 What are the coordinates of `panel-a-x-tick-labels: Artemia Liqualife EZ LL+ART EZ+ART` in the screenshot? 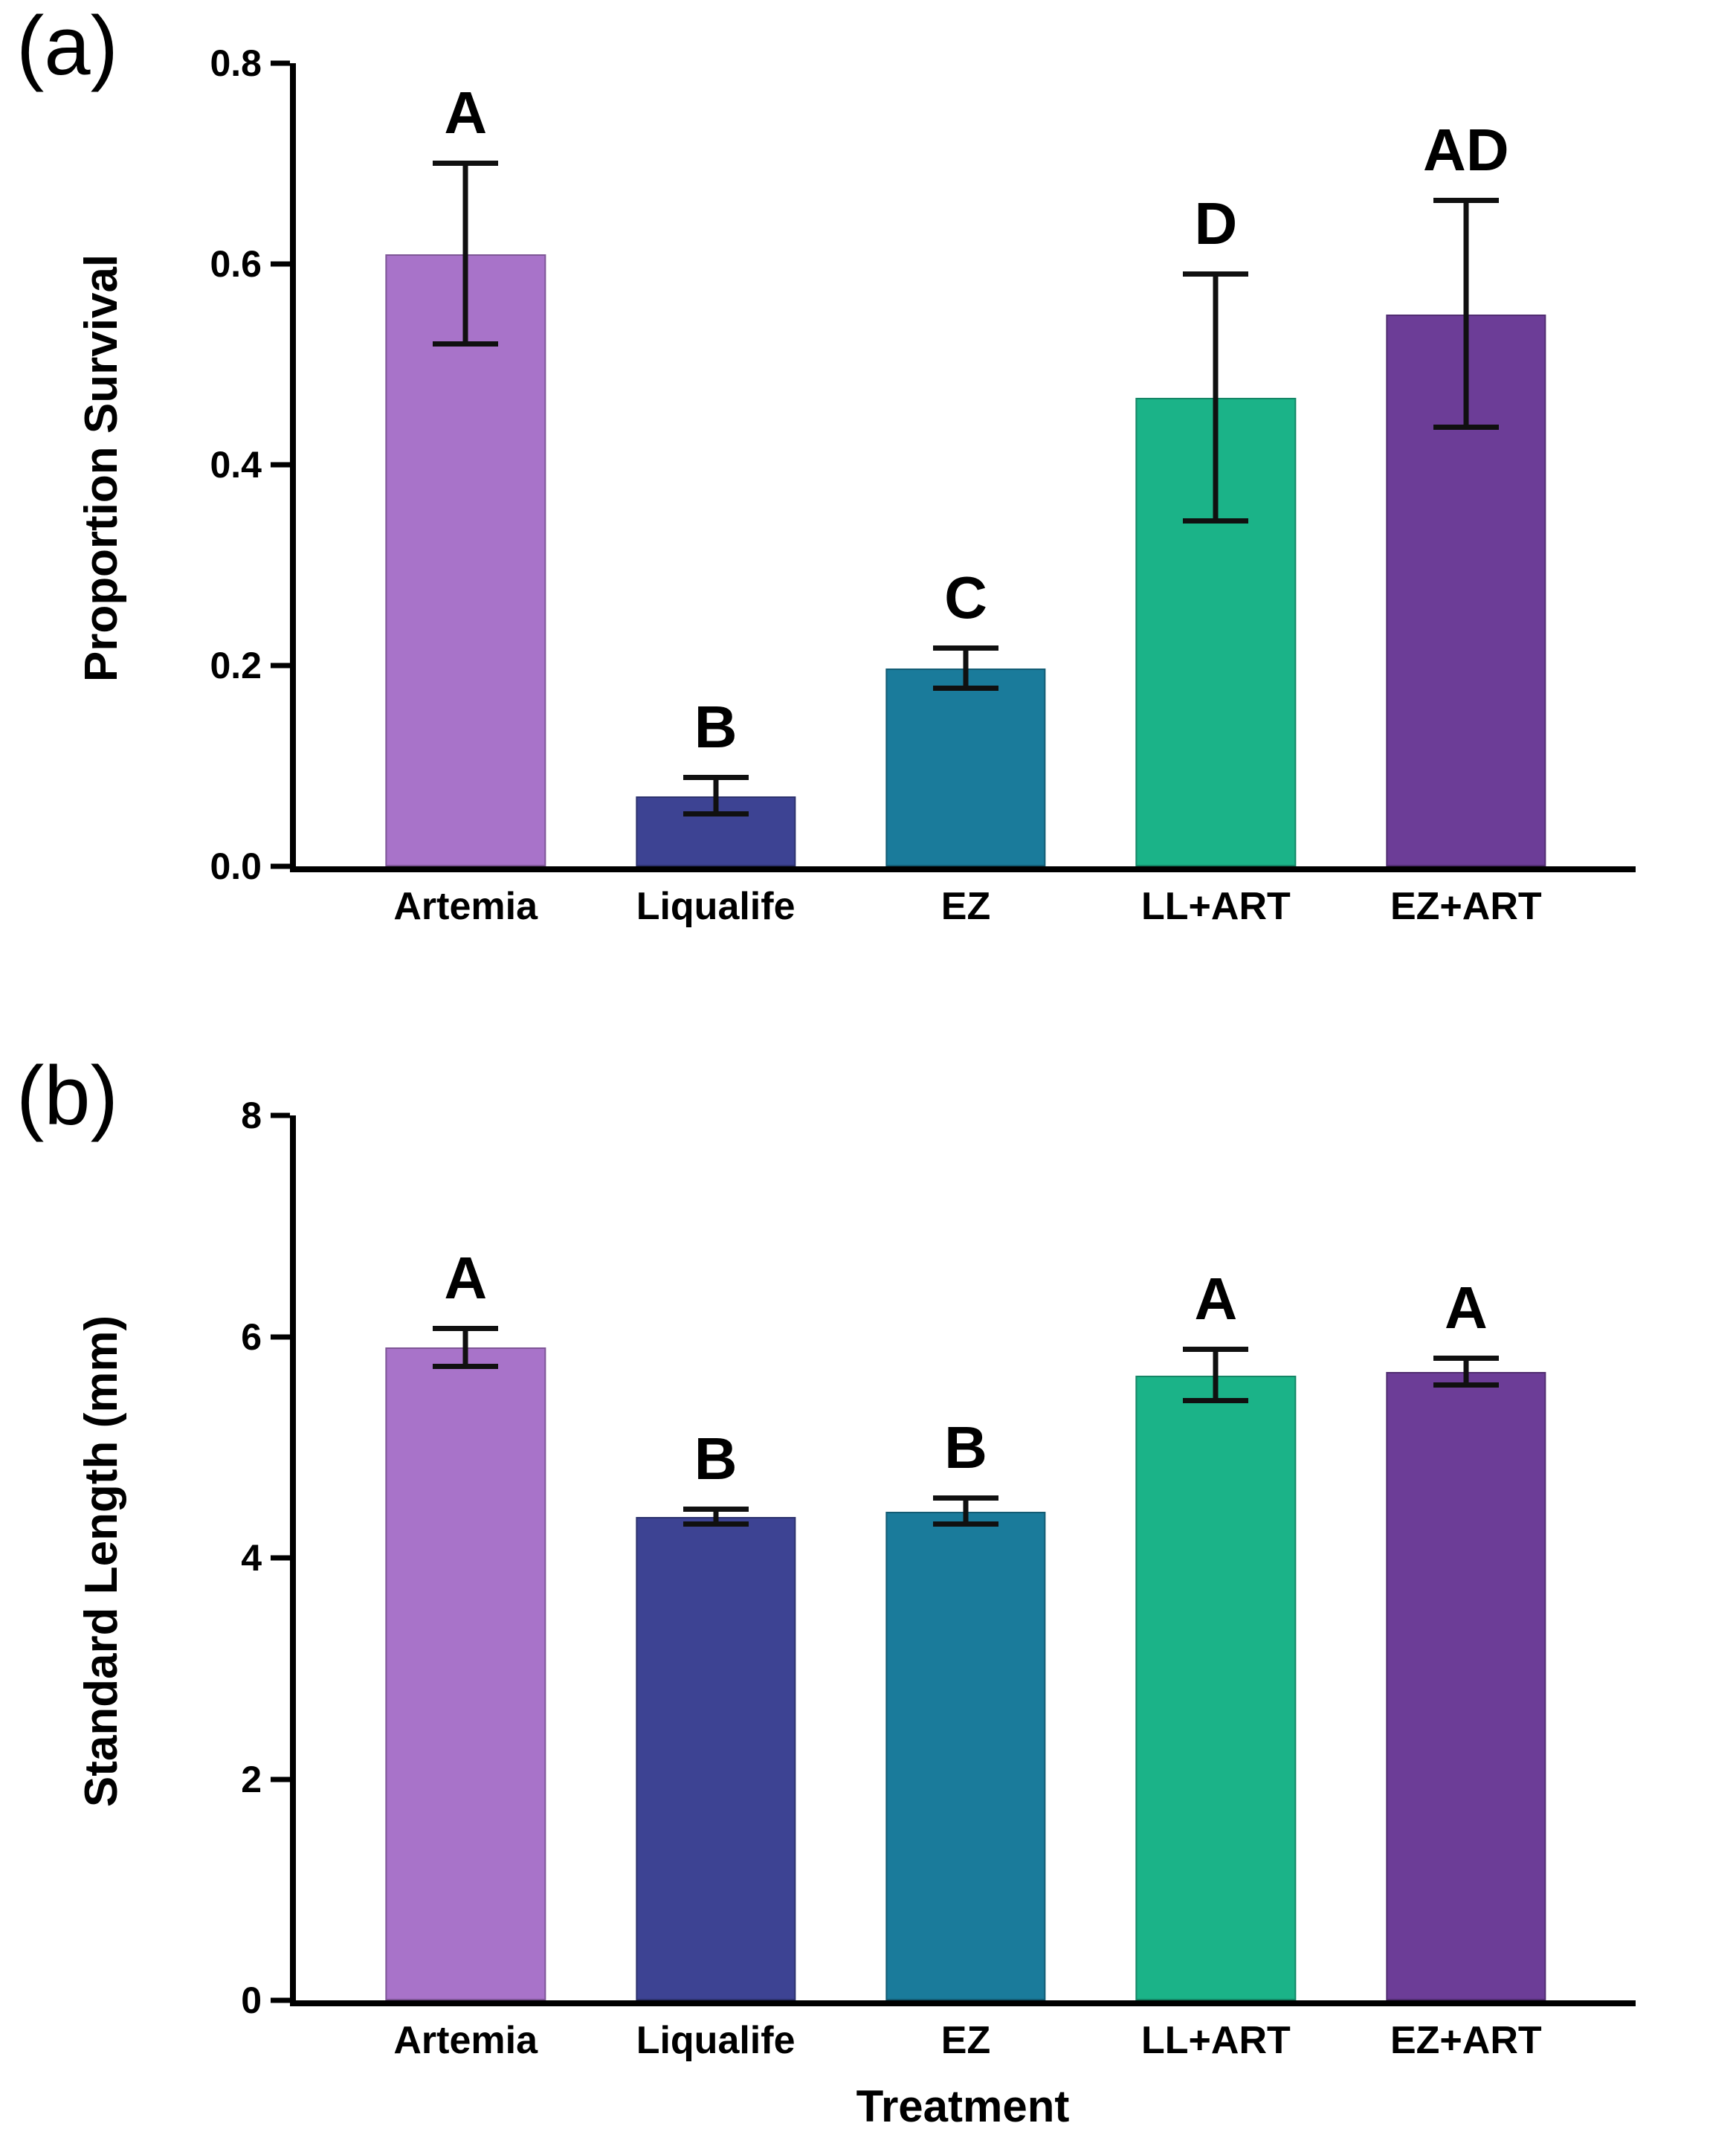 It's located at (966, 906).